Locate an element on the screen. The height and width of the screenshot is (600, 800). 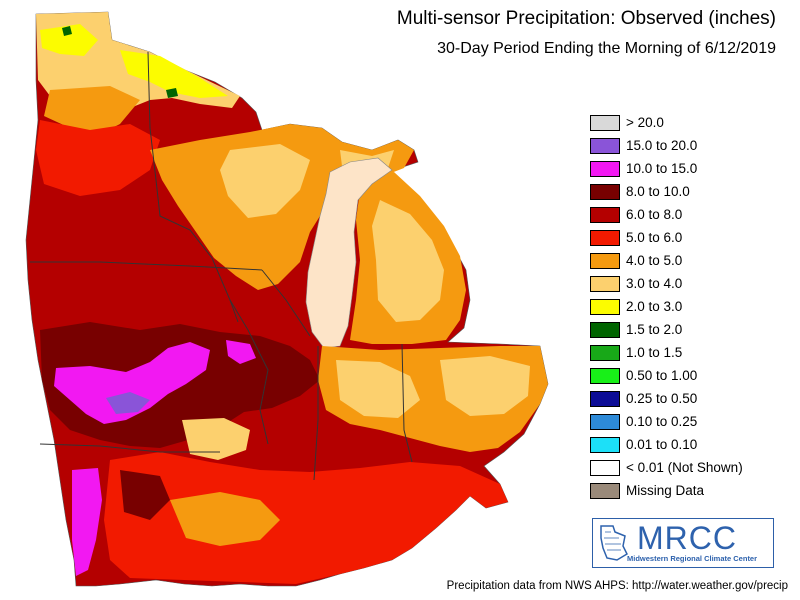
legend-item: < 0.01 (Not Shown) is located at coordinates (666, 467).